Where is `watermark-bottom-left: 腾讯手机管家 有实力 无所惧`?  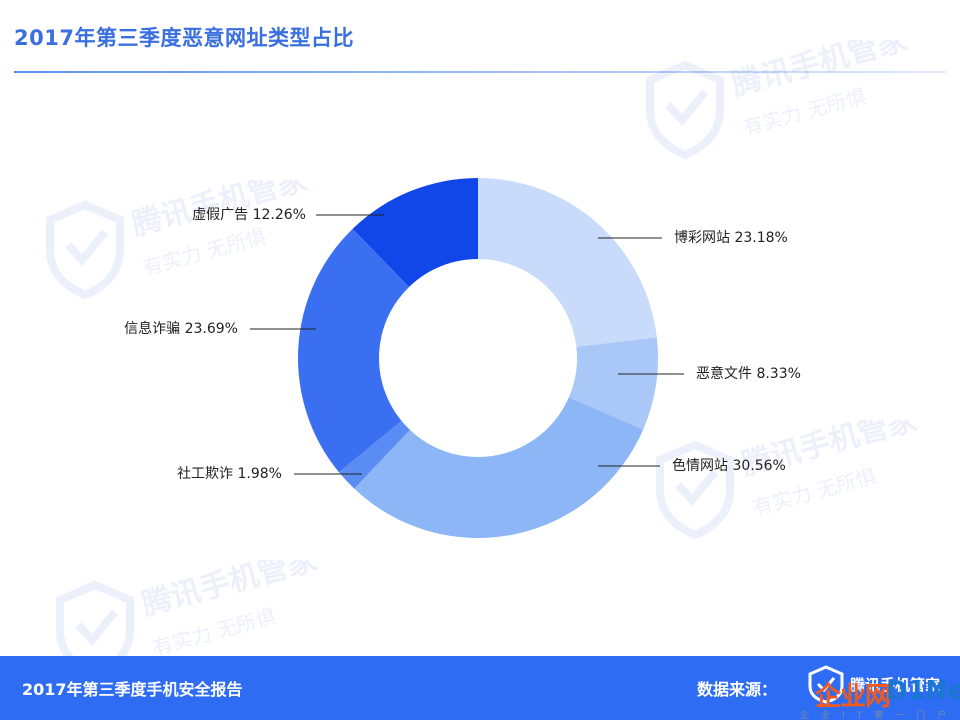 watermark-bottom-left: 腾讯手机管家 有实力 无所惧 is located at coordinates (188, 620).